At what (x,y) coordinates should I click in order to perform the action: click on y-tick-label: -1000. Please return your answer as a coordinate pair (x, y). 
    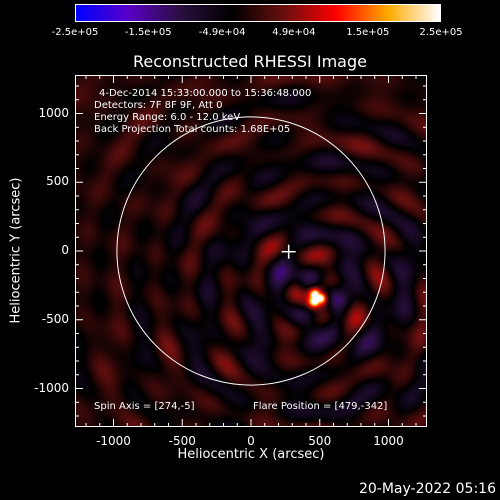
    Looking at the image, I should click on (51, 387).